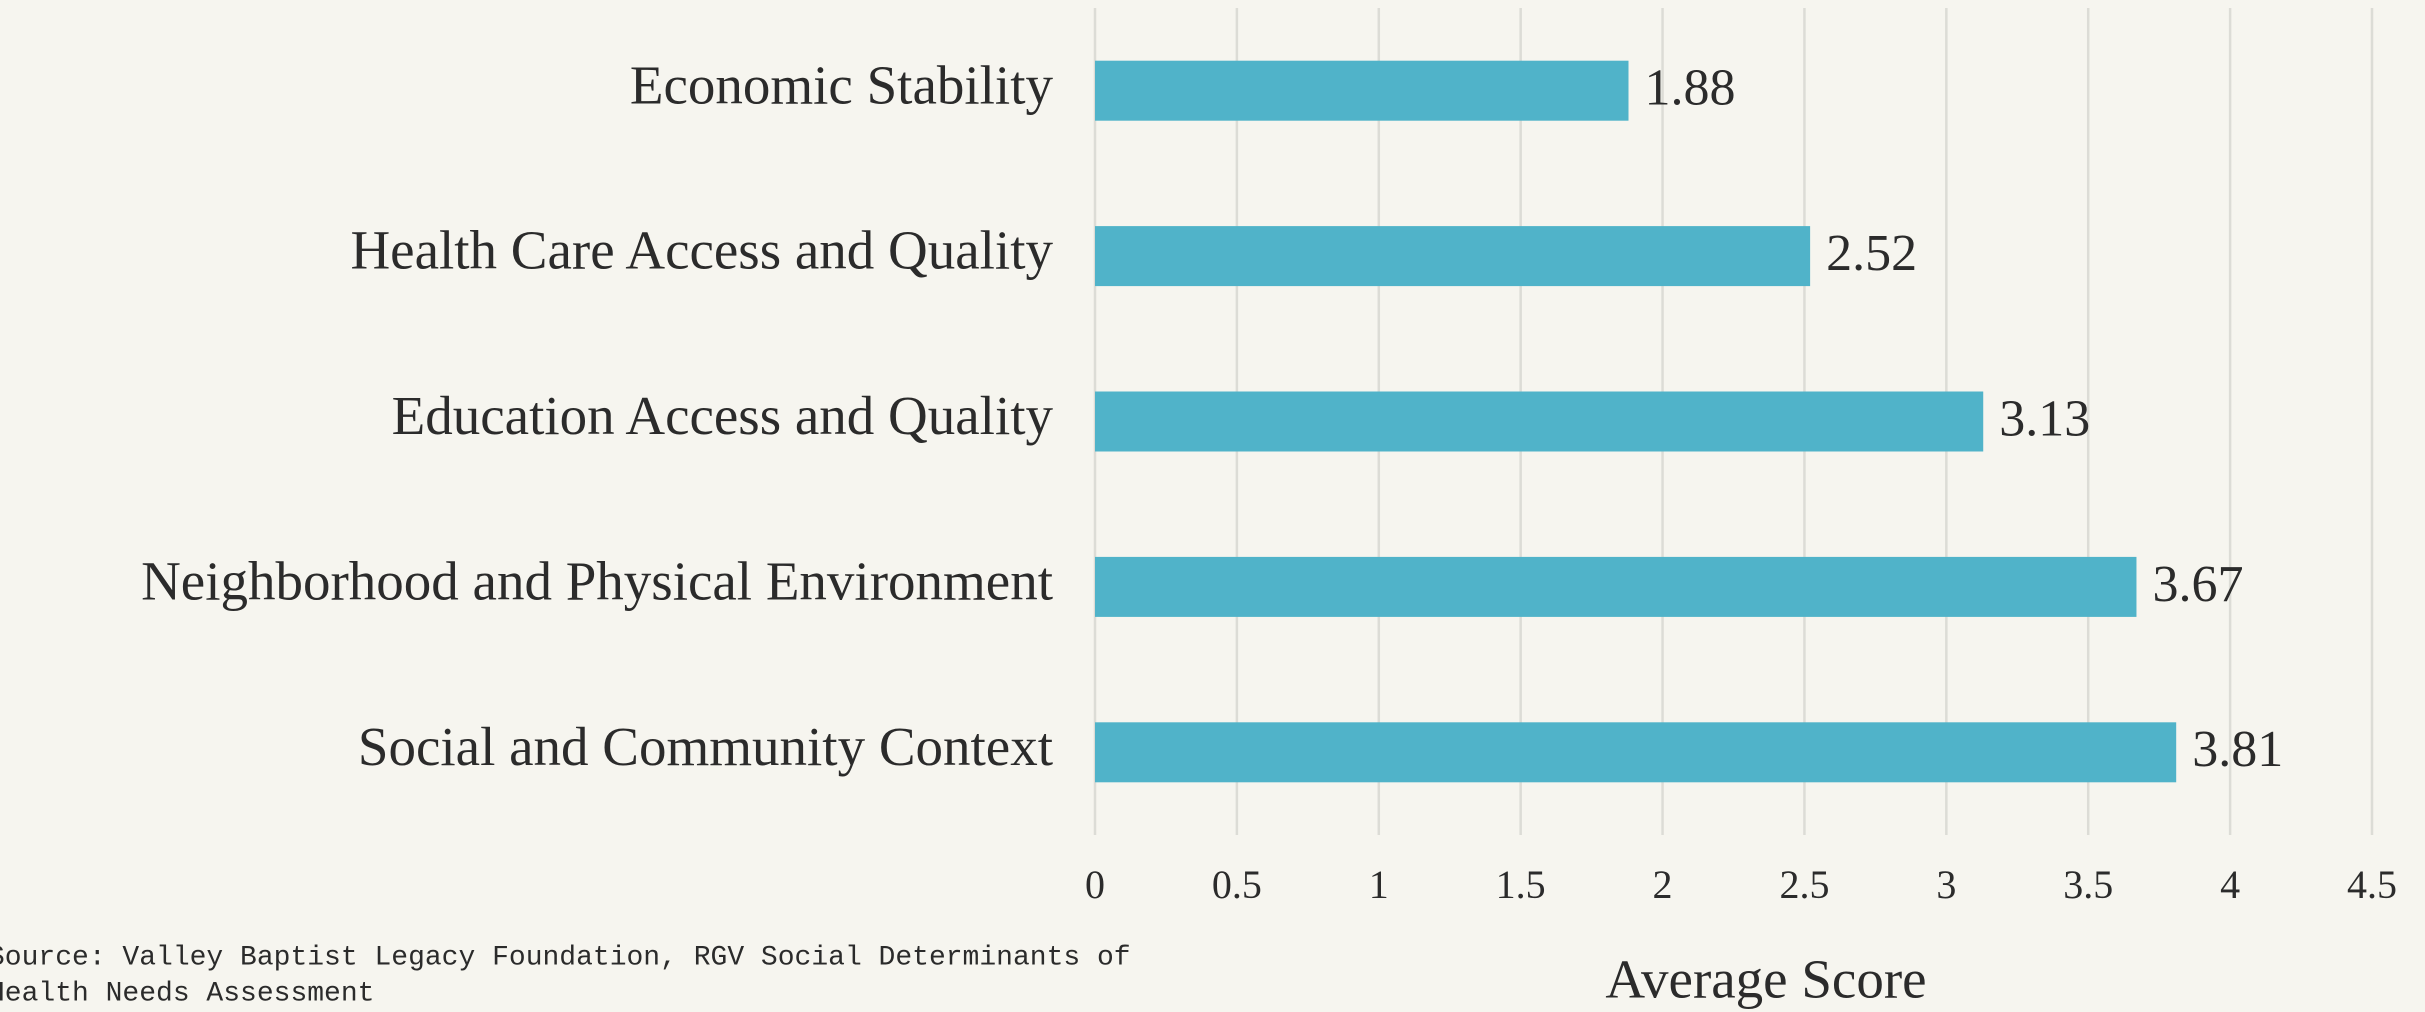 Image resolution: width=2425 pixels, height=1012 pixels. I want to click on x-tick-label: 2.5, so click(1804, 884).